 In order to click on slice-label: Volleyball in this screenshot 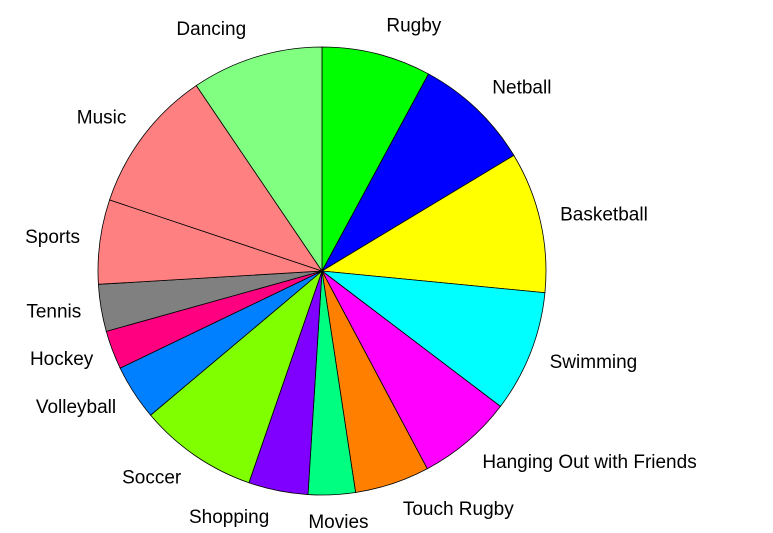, I will do `click(76, 407)`.